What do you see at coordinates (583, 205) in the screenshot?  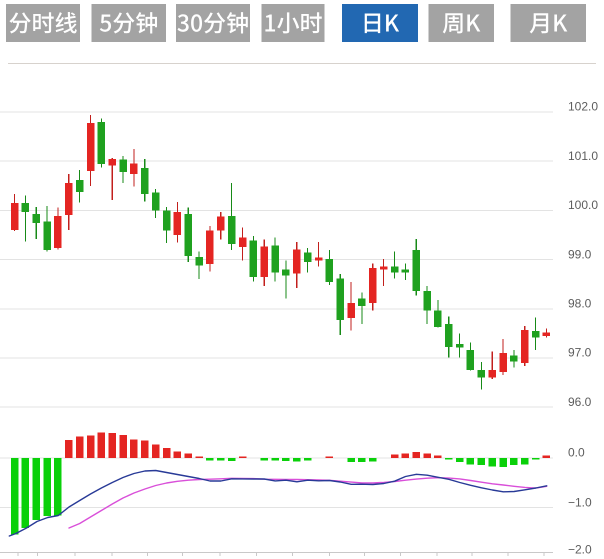 I see `svg-text: 100.0` at bounding box center [583, 205].